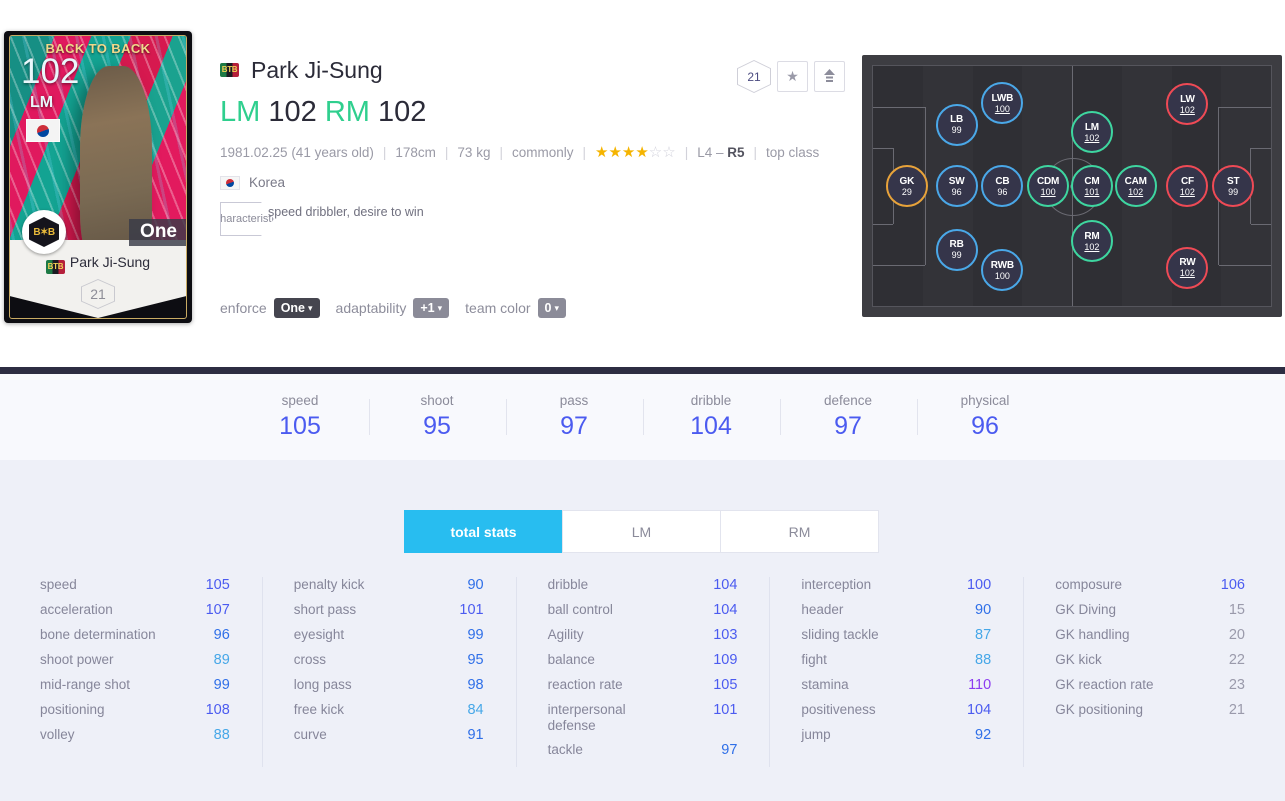  Describe the element at coordinates (642, 370) in the screenshot. I see `section-divider` at that location.